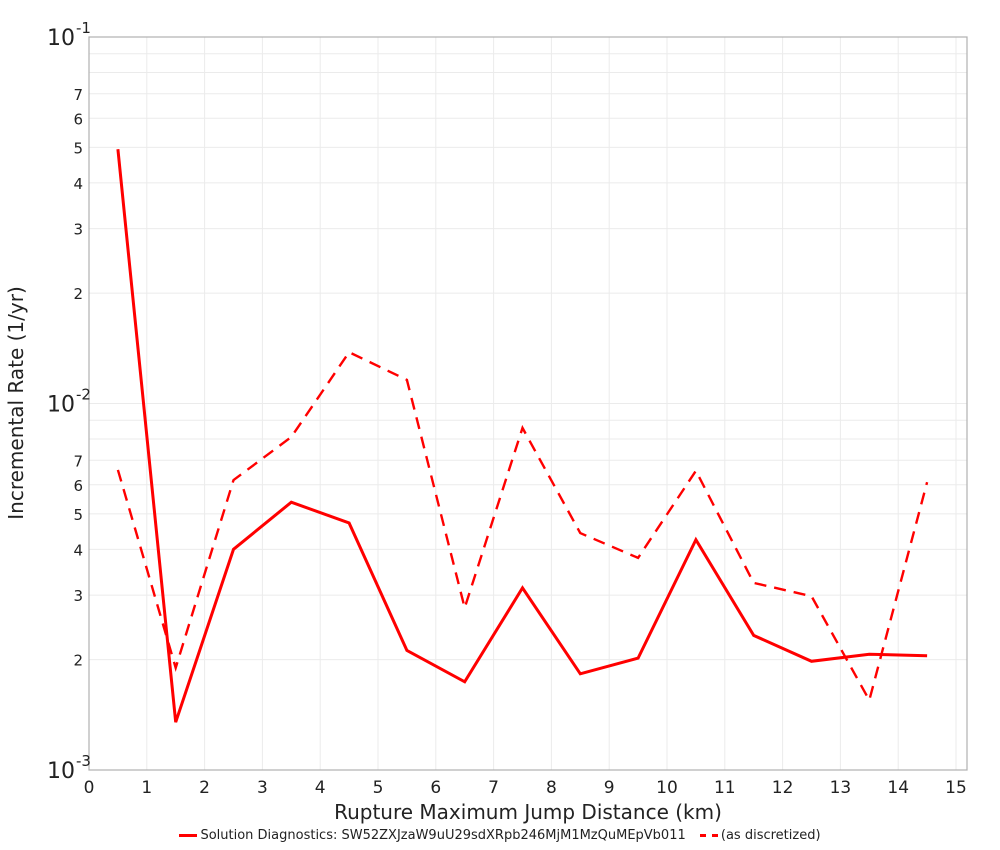 The width and height of the screenshot is (1000, 850). I want to click on y-tick-exponent: -3, so click(83, 761).